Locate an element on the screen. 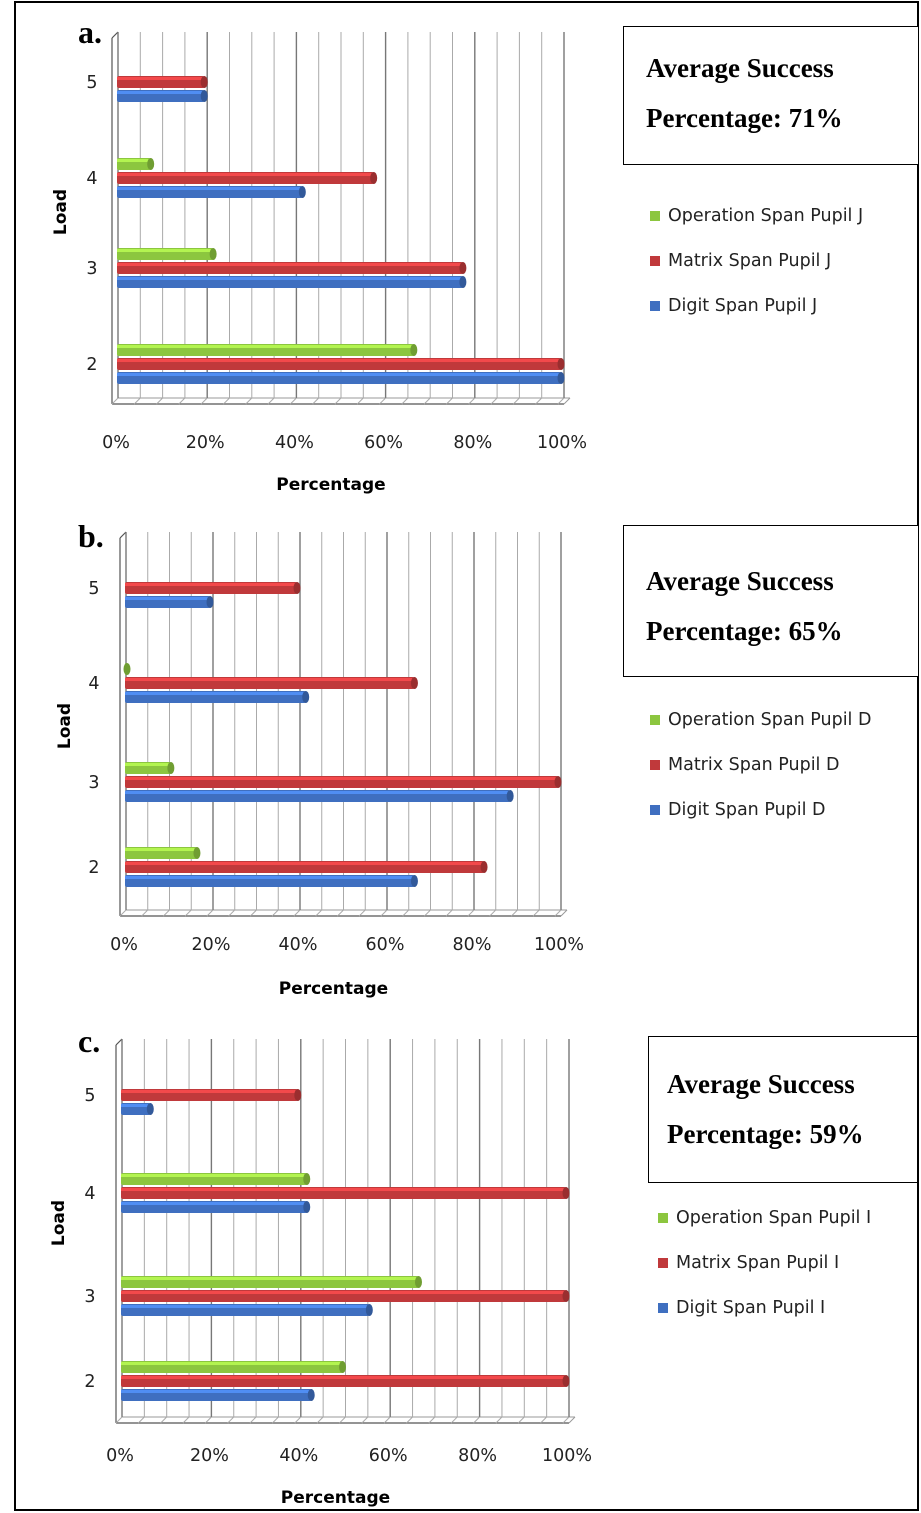 This screenshot has height=1513, width=921. legend-item-digit: Digit Span Pupil D is located at coordinates (760, 809).